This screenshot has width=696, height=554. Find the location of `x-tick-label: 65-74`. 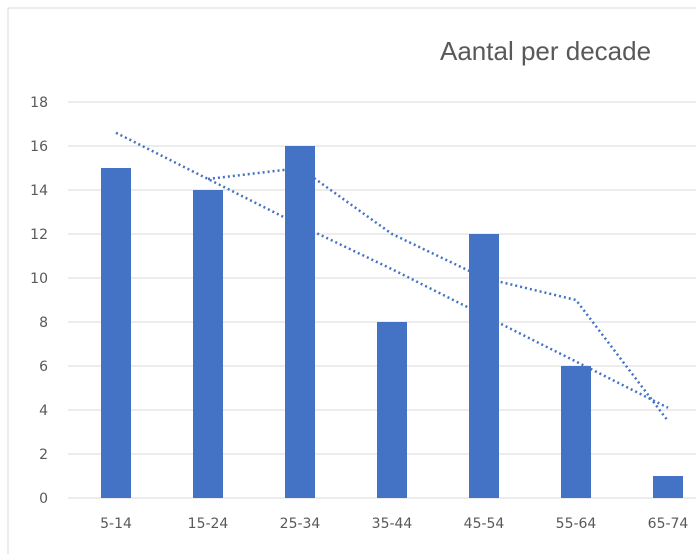

x-tick-label: 65-74 is located at coordinates (668, 524).